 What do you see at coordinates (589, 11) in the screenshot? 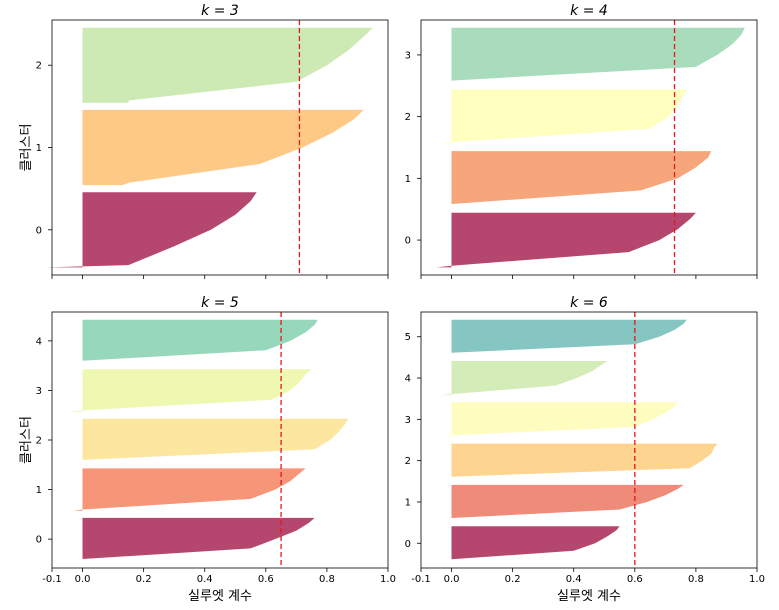
I see `subplot-title: k = 4` at bounding box center [589, 11].